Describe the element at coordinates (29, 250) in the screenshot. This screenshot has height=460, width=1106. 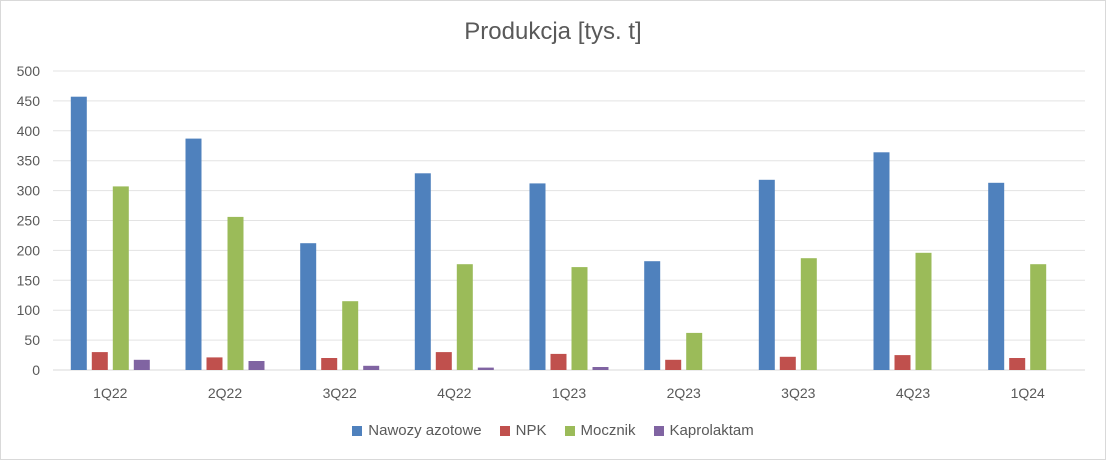
I see `y-tick-label: 200` at that location.